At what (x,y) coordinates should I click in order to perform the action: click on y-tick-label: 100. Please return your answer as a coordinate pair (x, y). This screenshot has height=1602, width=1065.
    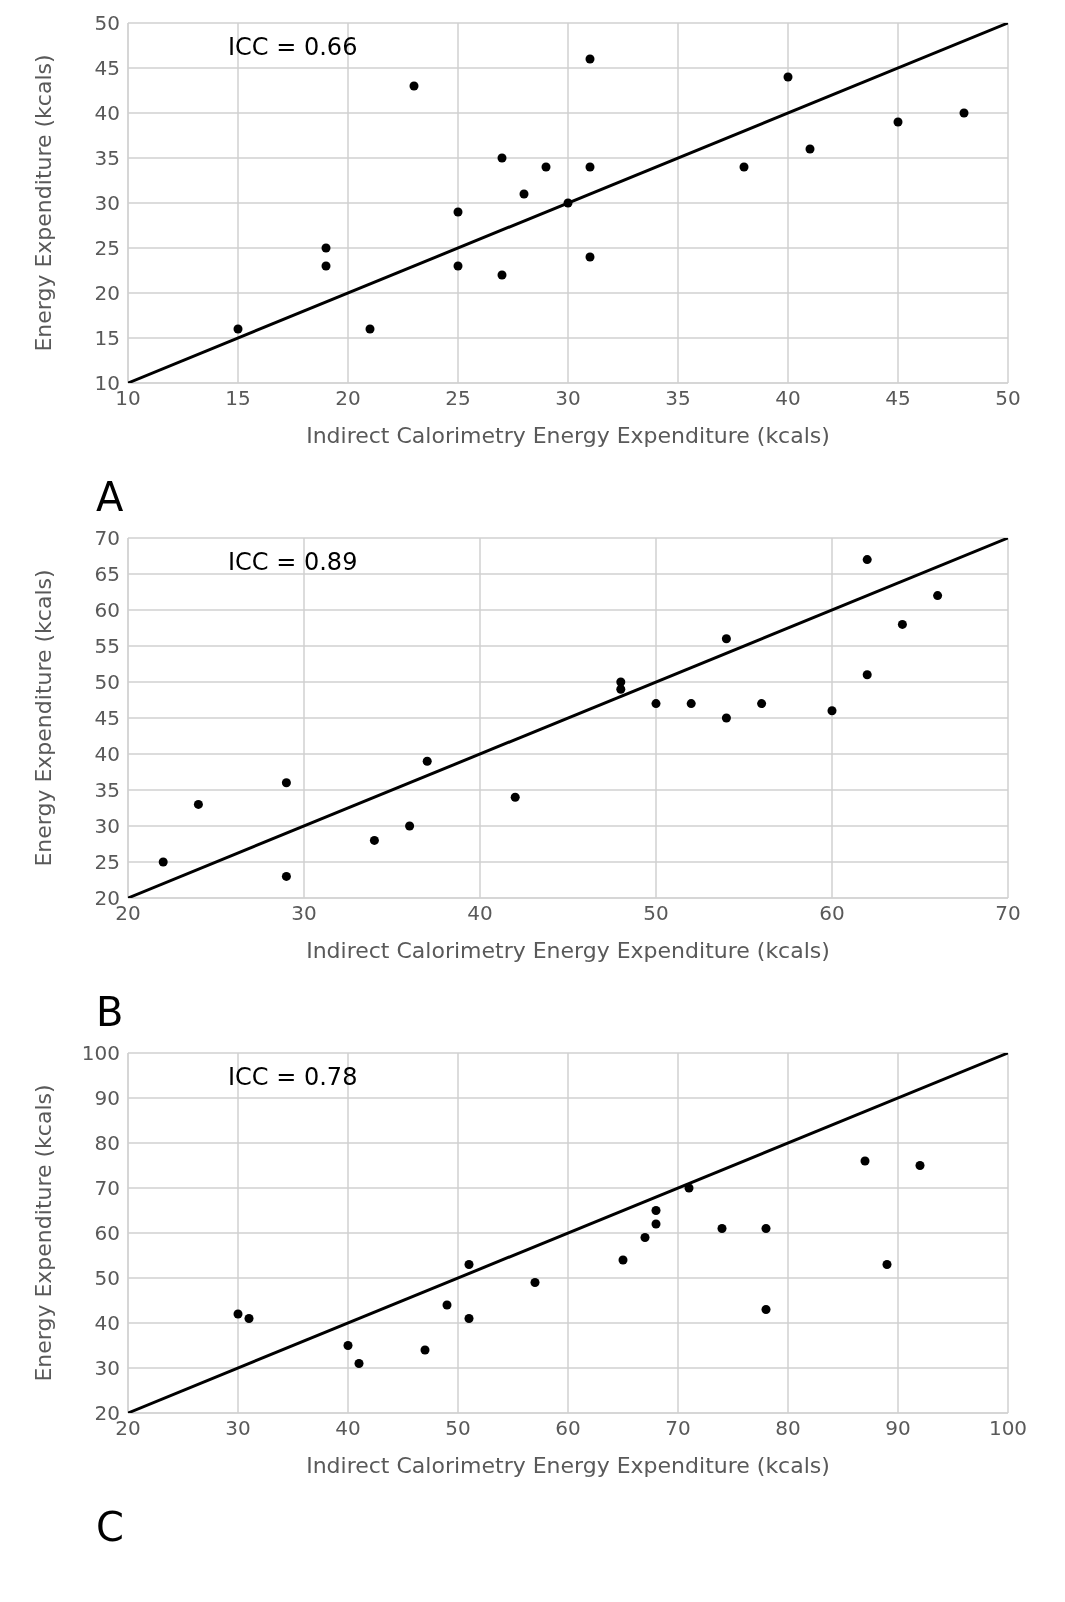
    Looking at the image, I should click on (100, 1053).